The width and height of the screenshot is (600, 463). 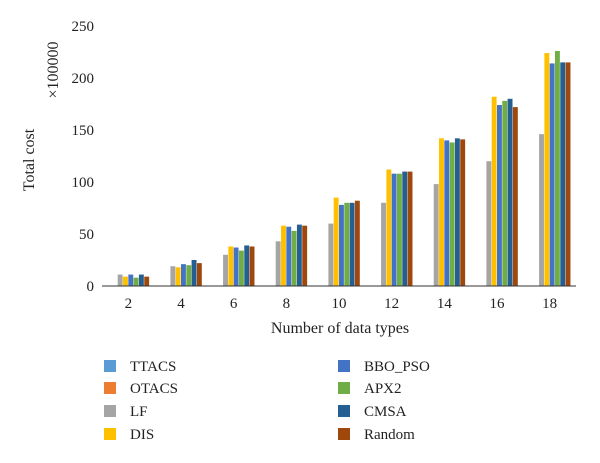 What do you see at coordinates (498, 304) in the screenshot?
I see `x-tick-label: 16` at bounding box center [498, 304].